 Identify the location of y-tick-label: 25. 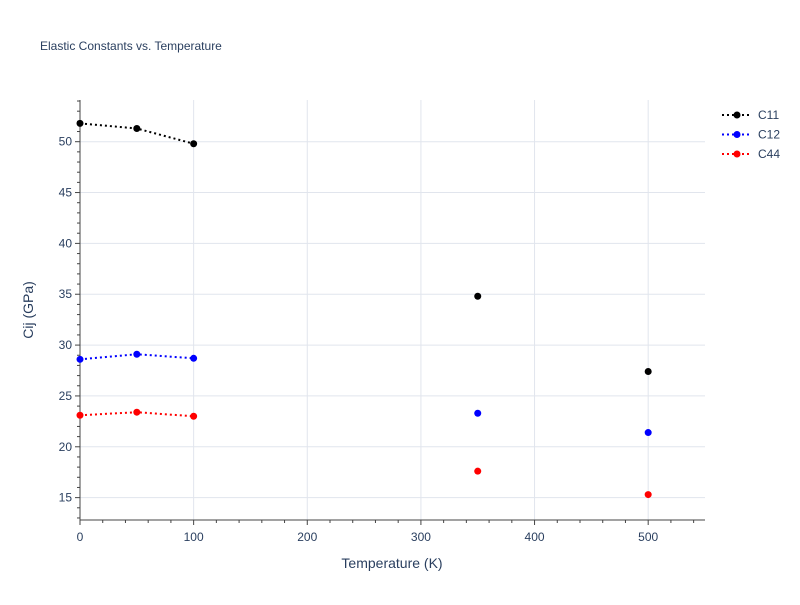
(66, 396).